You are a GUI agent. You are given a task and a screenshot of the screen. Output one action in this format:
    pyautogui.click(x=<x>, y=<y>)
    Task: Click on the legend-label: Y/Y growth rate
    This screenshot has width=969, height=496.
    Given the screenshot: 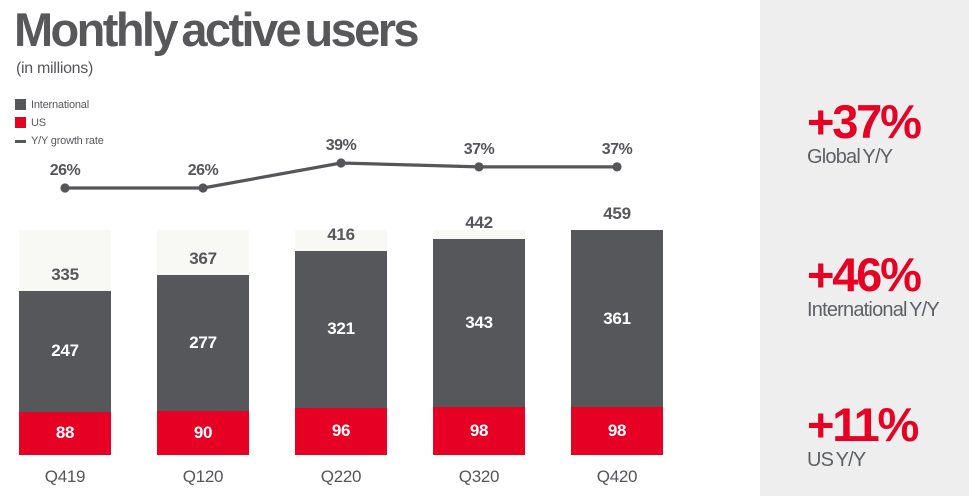 What is the action you would take?
    pyautogui.click(x=67, y=140)
    